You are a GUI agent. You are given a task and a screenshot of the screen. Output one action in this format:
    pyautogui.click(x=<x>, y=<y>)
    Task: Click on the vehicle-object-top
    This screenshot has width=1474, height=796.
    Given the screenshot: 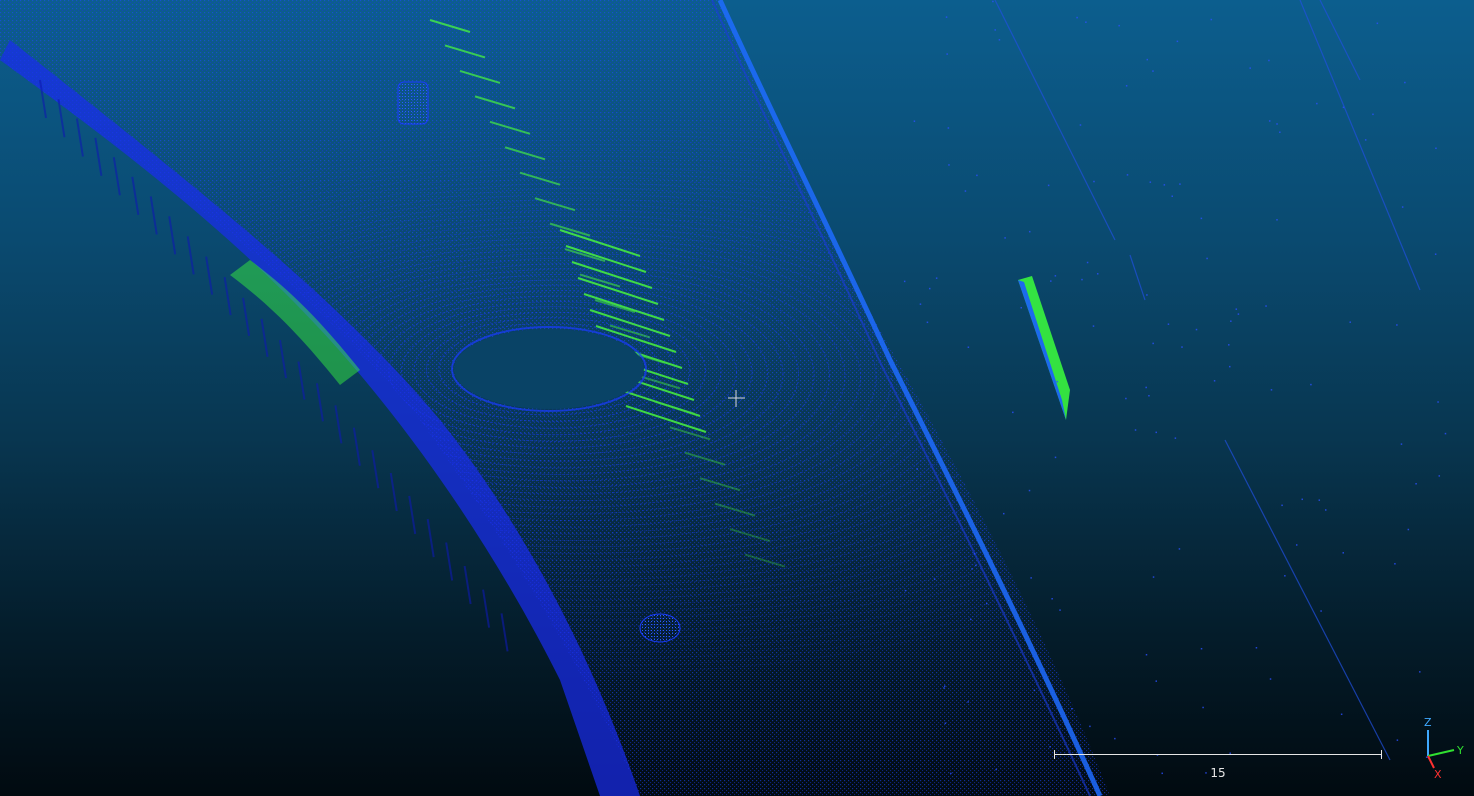 What is the action you would take?
    pyautogui.click(x=413, y=103)
    